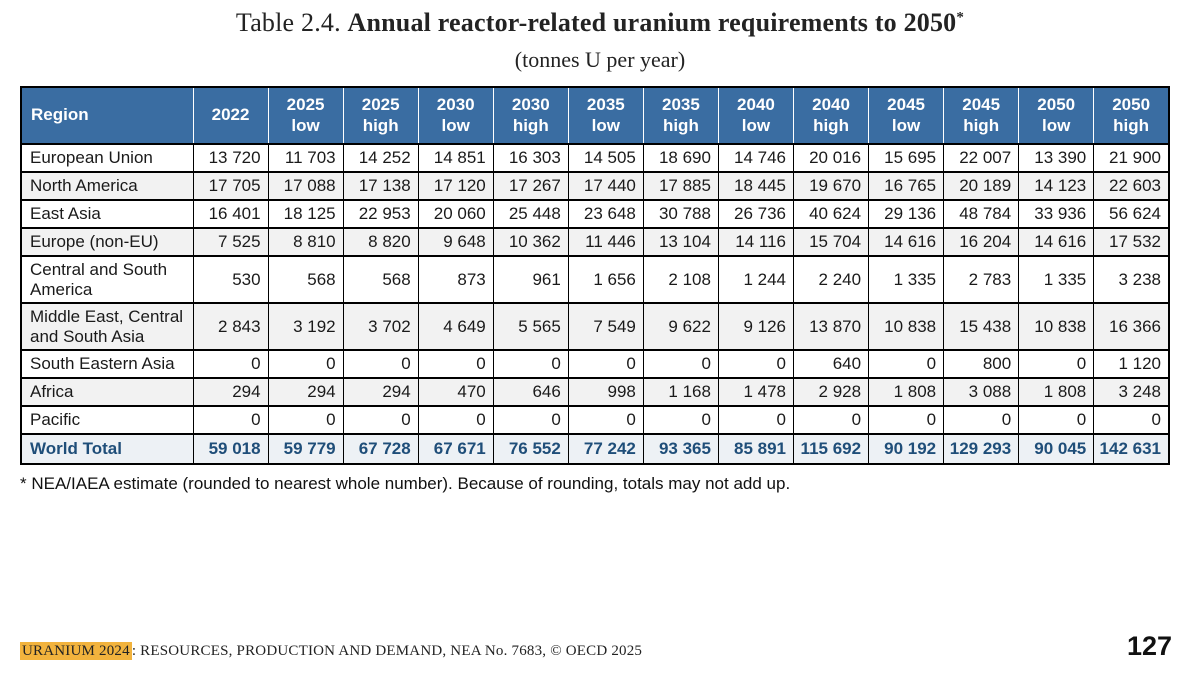  What do you see at coordinates (1131, 186) in the screenshot?
I see `value-cell: 22 603` at bounding box center [1131, 186].